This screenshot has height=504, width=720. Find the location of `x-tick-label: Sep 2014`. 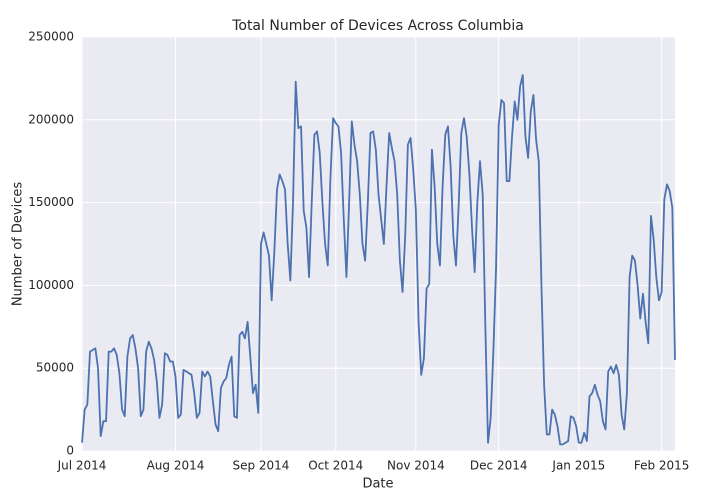

x-tick-label: Sep 2014 is located at coordinates (260, 466).